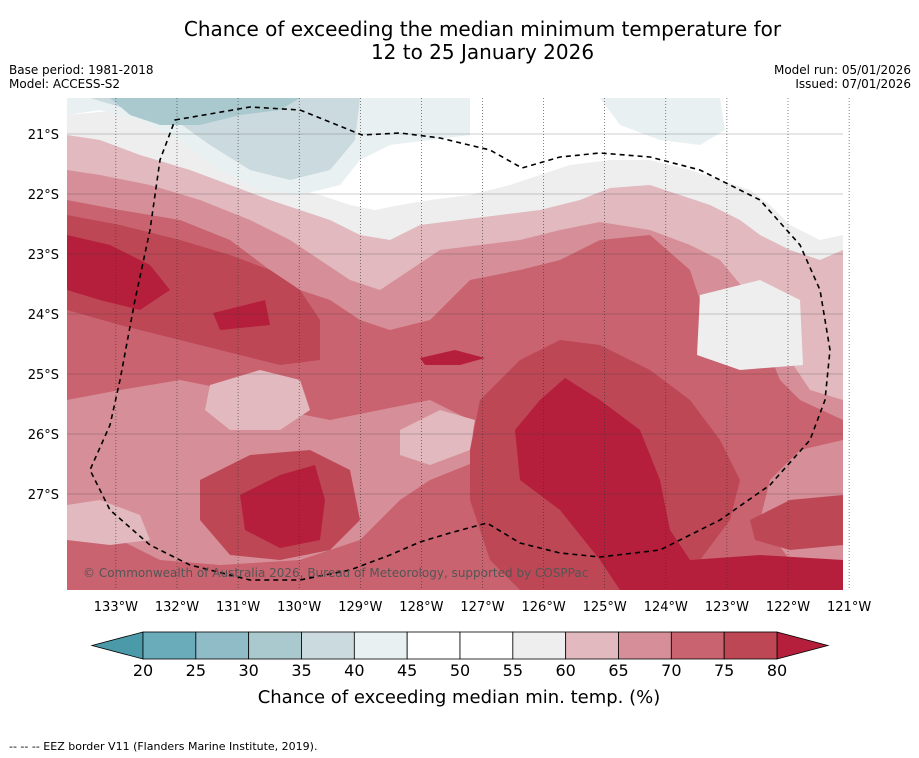  What do you see at coordinates (143, 670) in the screenshot?
I see `colorbar-tick-20: 20` at bounding box center [143, 670].